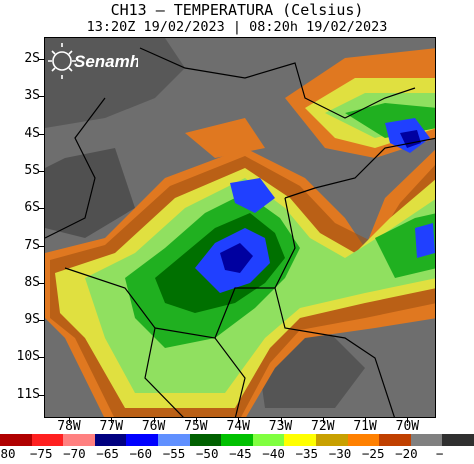 This screenshot has width=474, height=464. Describe the element at coordinates (111, 426) in the screenshot. I see `lon-label: 77W` at that location.